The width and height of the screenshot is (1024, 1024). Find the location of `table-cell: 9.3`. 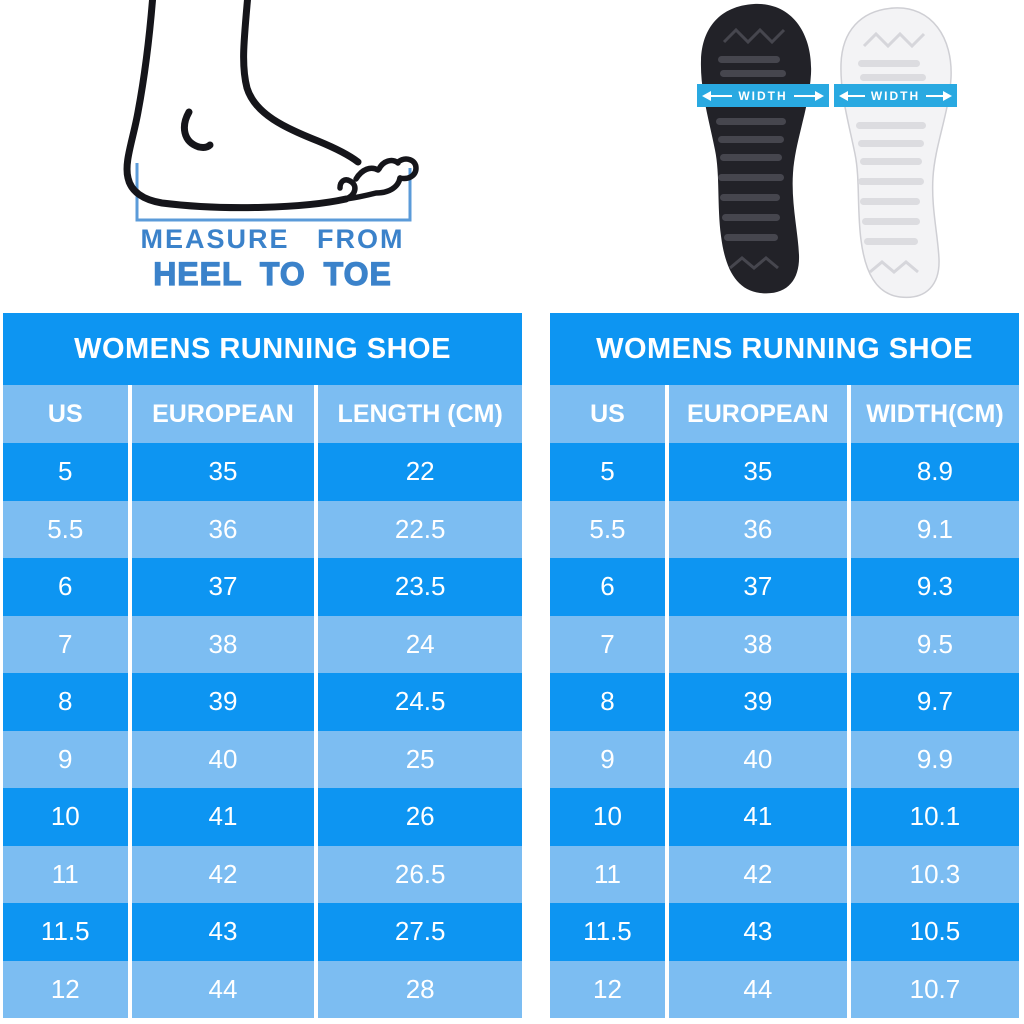

table-cell: 9.3 is located at coordinates (932, 587).